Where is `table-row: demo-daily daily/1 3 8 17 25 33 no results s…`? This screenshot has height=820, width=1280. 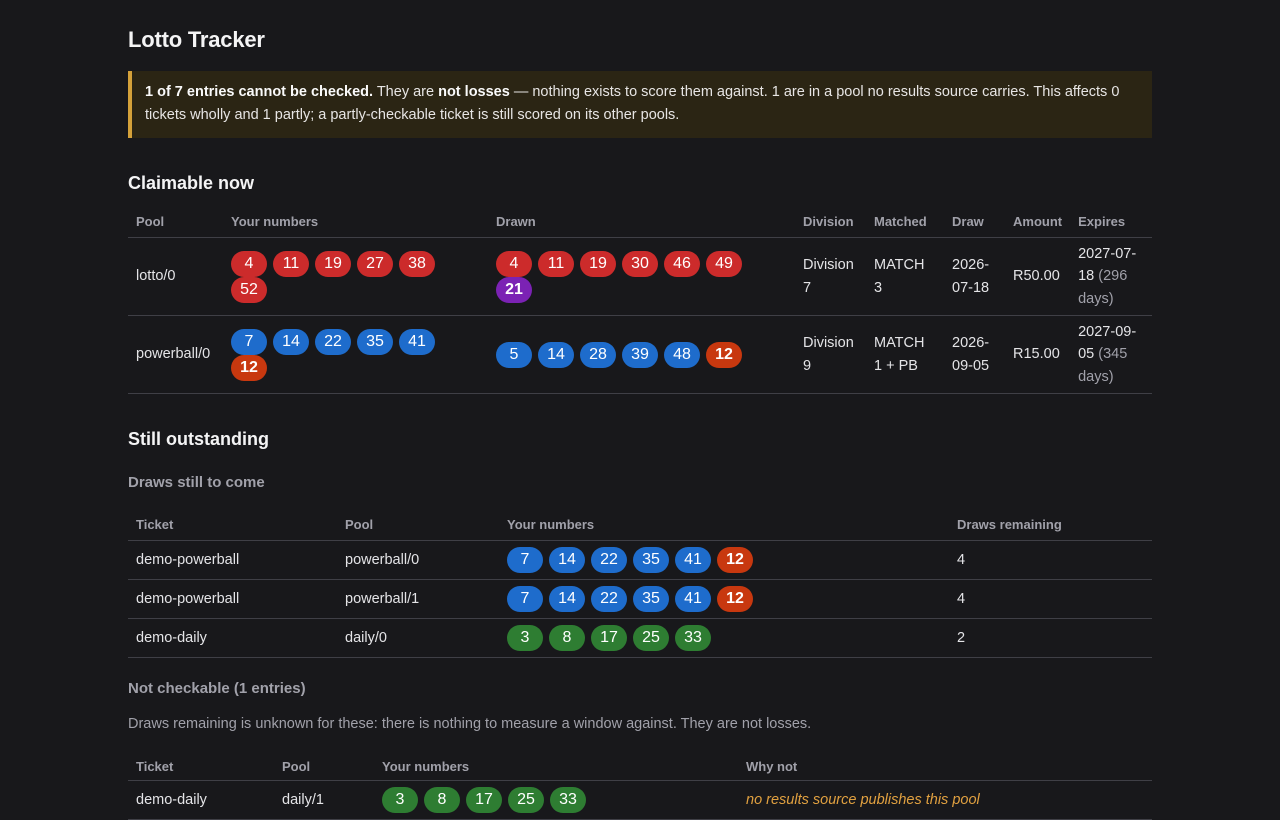 table-row: demo-daily daily/1 3 8 17 25 33 no results s… is located at coordinates (640, 800).